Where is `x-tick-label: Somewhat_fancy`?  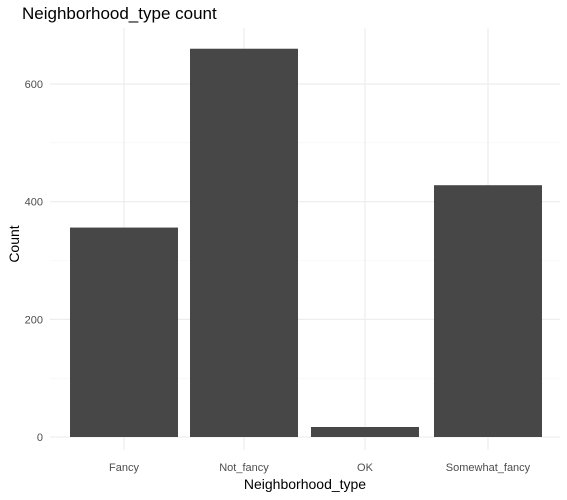
x-tick-label: Somewhat_fancy is located at coordinates (488, 468).